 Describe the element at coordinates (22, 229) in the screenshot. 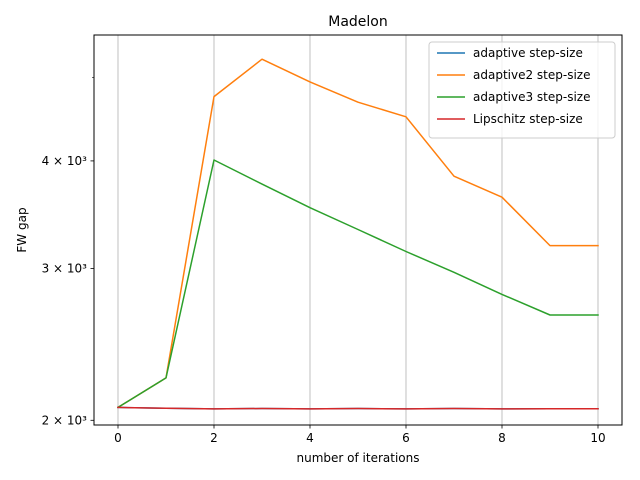

I see `y-axis-label: FW gap` at that location.